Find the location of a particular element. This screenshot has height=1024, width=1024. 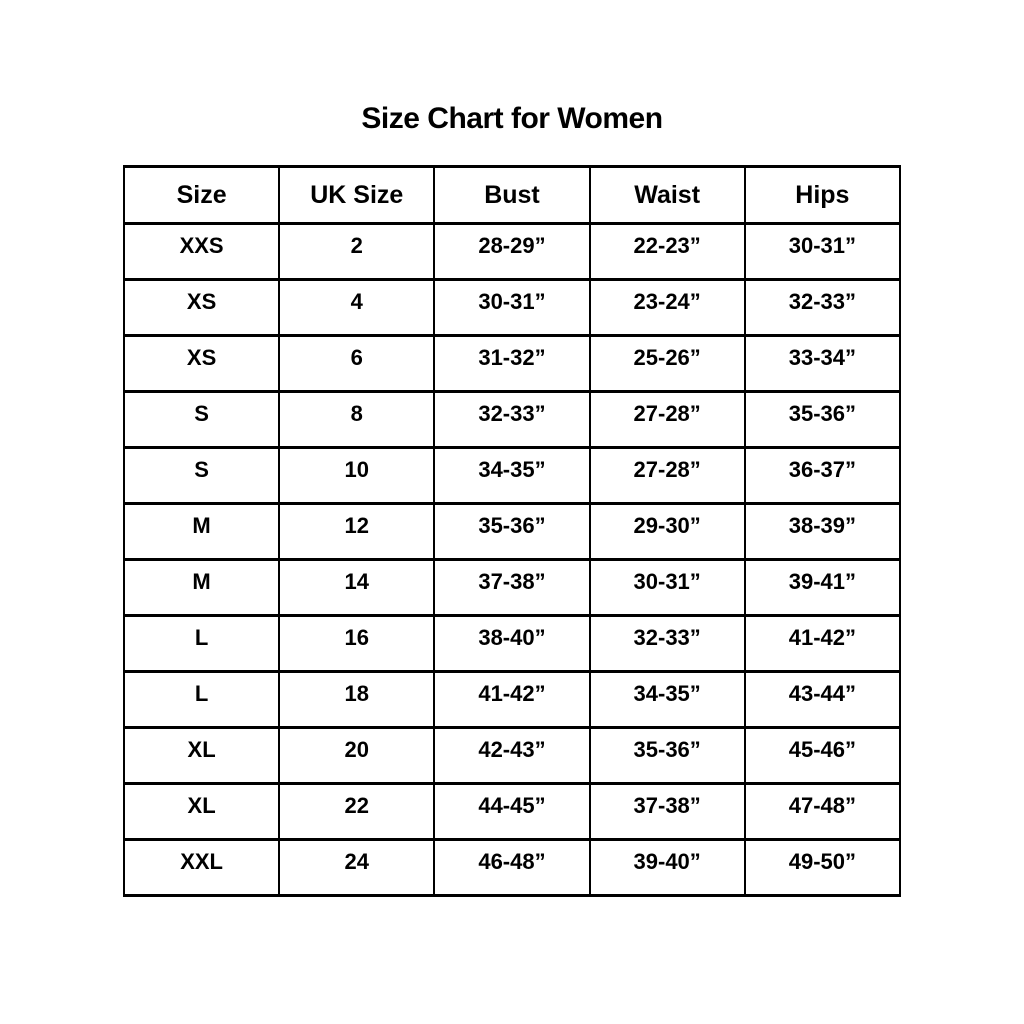

bust-cell: 32-33” is located at coordinates (512, 419).